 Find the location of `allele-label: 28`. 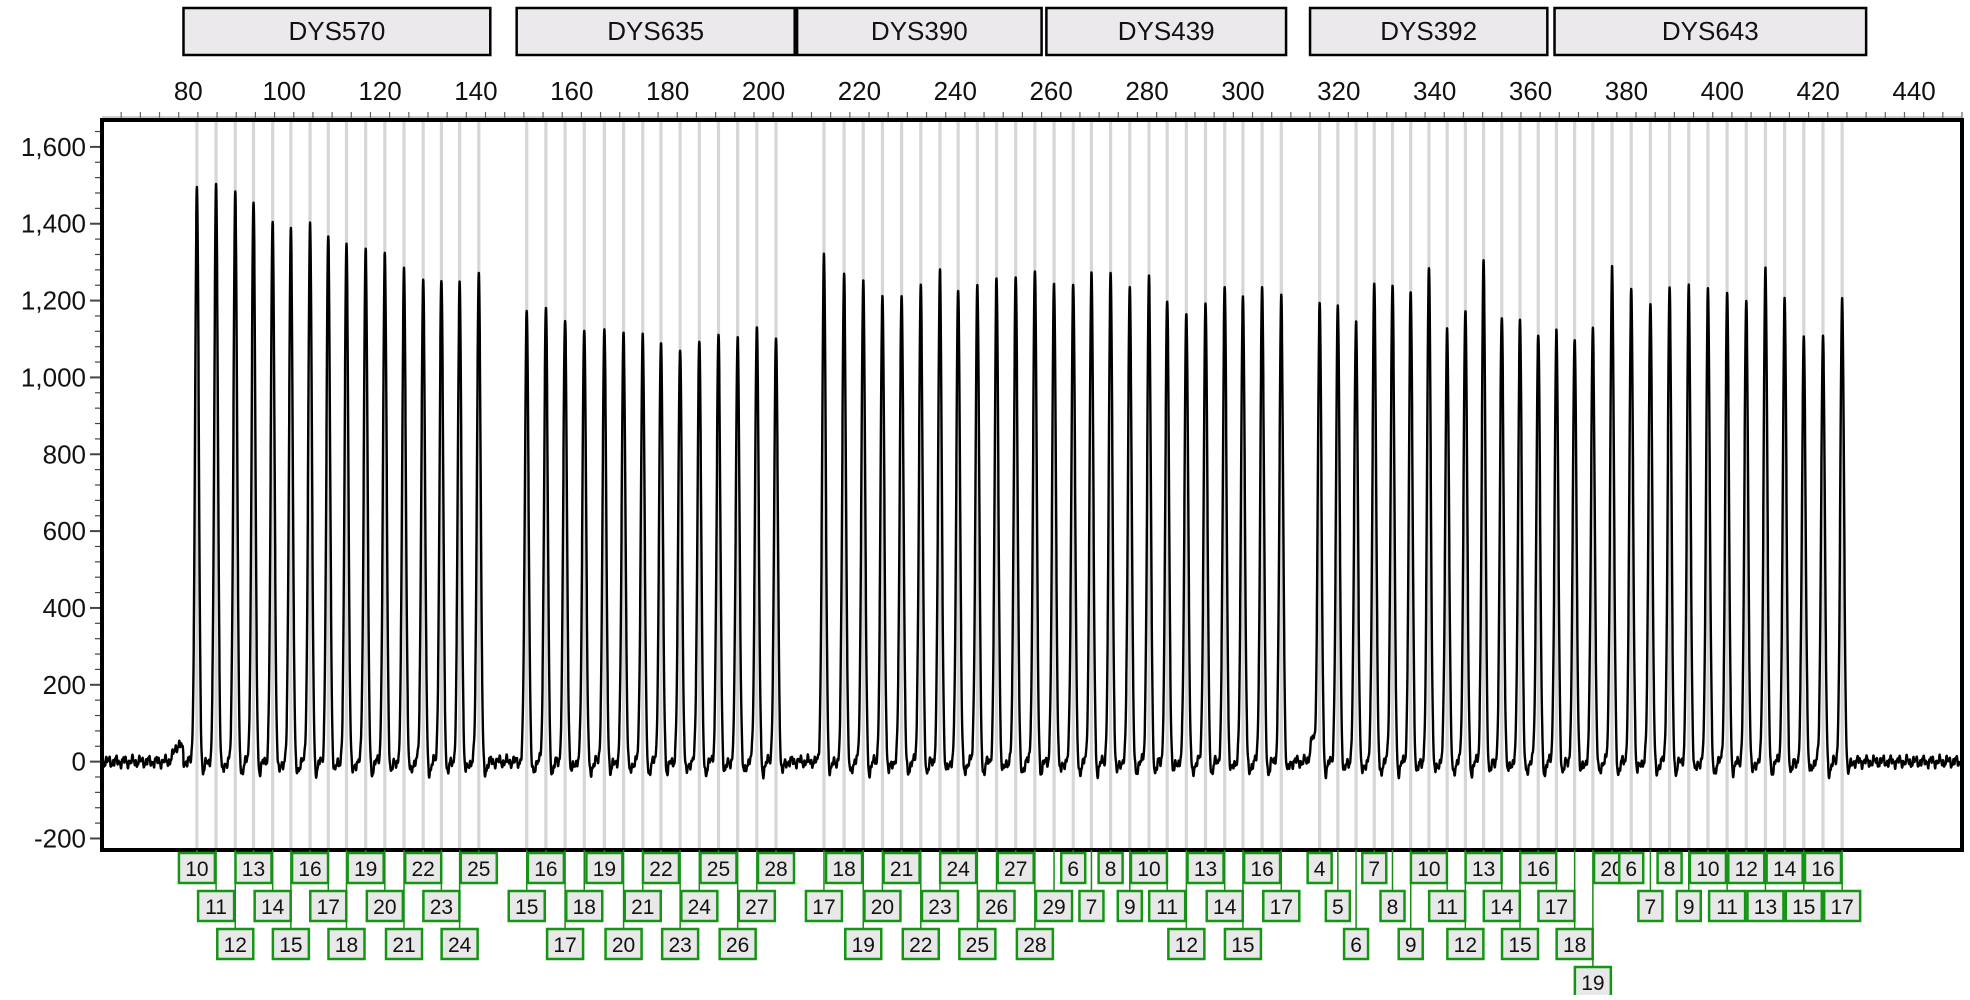

allele-label: 28 is located at coordinates (1034, 945).